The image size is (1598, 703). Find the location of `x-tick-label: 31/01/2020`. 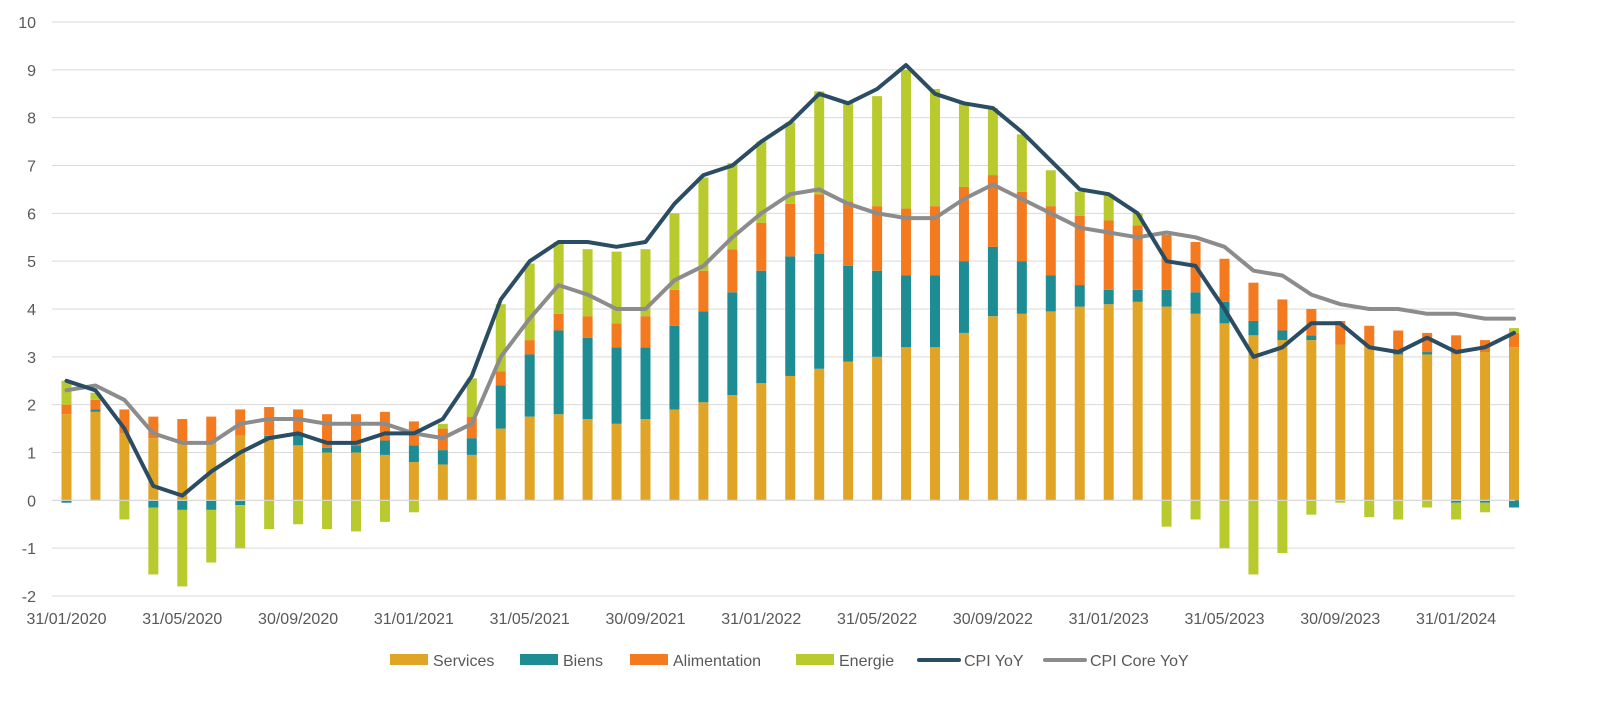

x-tick-label: 31/01/2020 is located at coordinates (66, 619).